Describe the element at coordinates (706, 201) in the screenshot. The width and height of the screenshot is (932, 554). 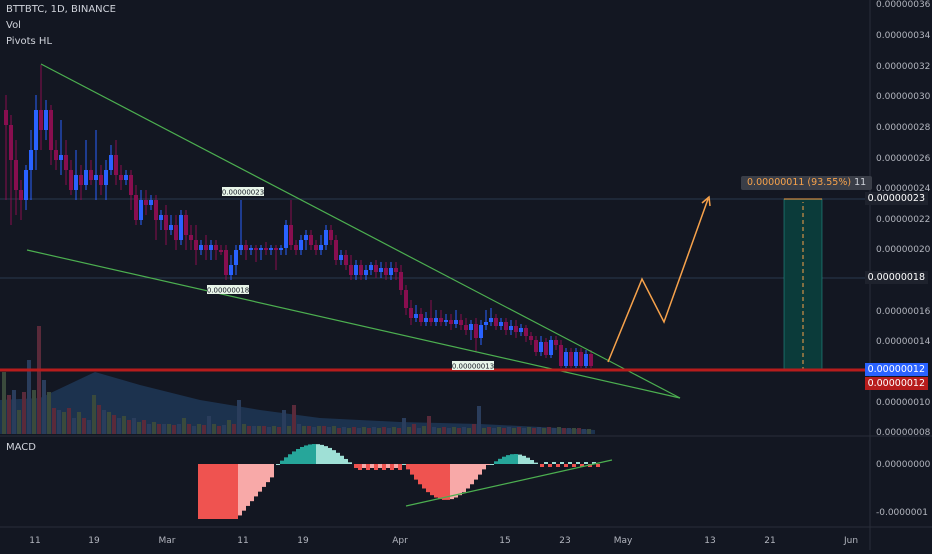
I see `projection-arrow-head` at that location.